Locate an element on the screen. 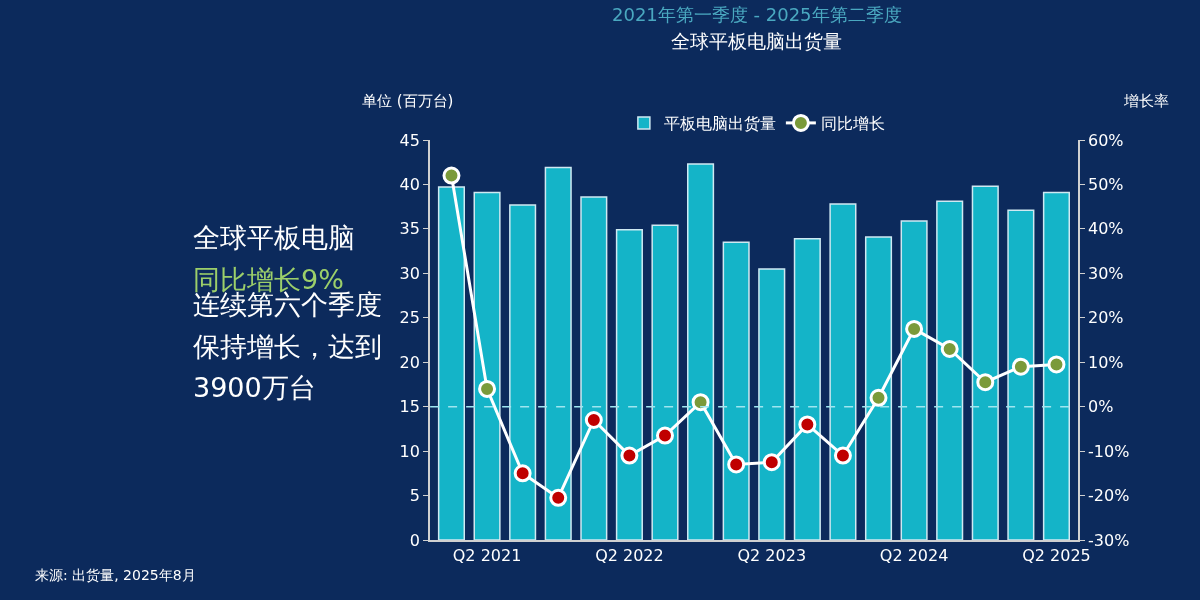 This screenshot has width=1200, height=600. x-tick-label: Q2 2024 is located at coordinates (914, 556).